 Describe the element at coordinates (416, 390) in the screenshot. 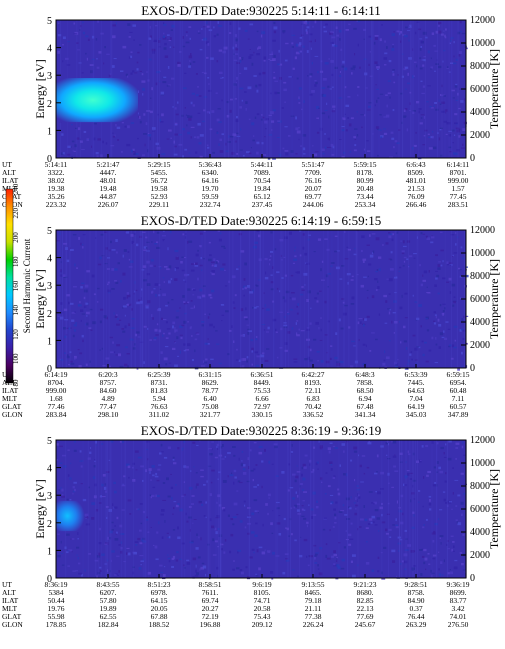

I see `orbit-value: 64.63` at that location.